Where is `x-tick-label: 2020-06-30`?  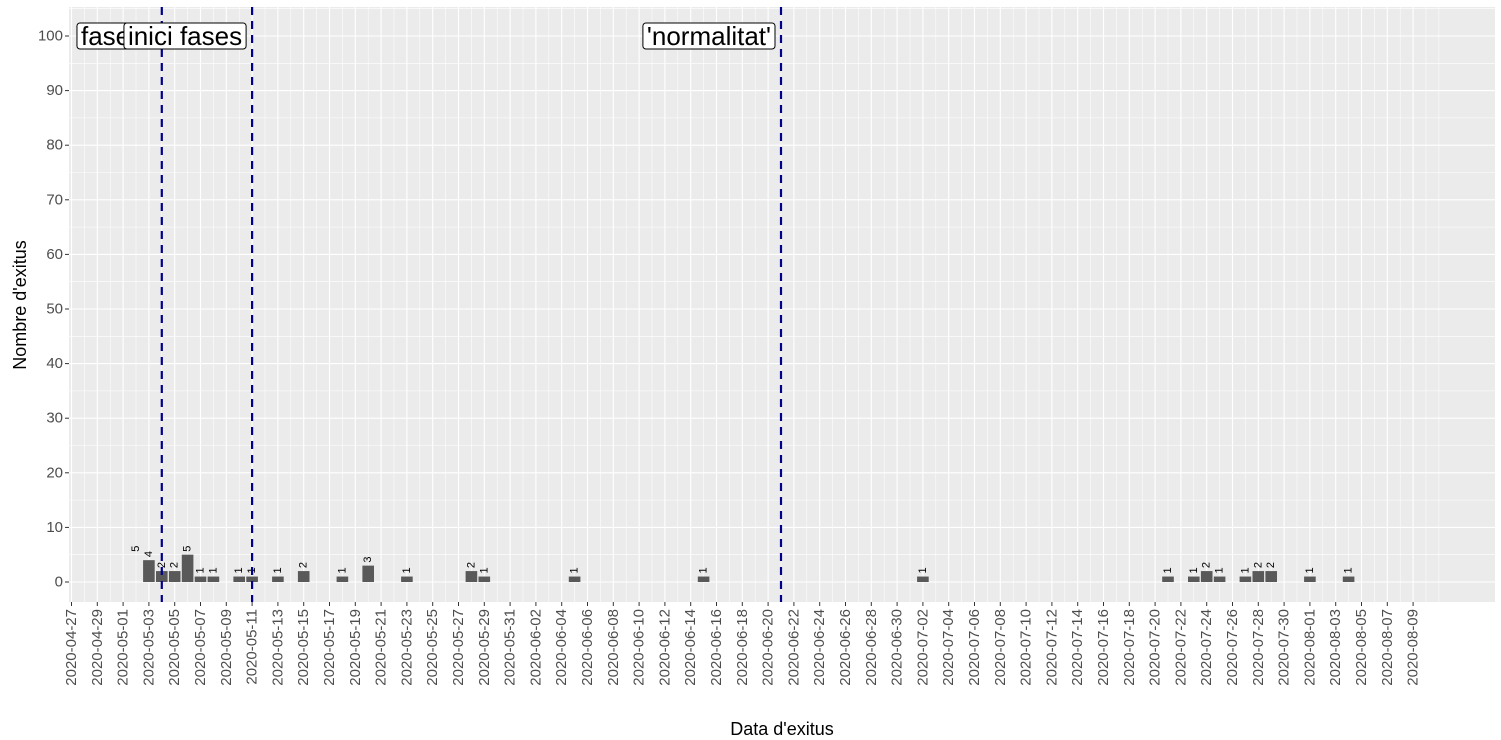 x-tick-label: 2020-06-30 is located at coordinates (897, 647).